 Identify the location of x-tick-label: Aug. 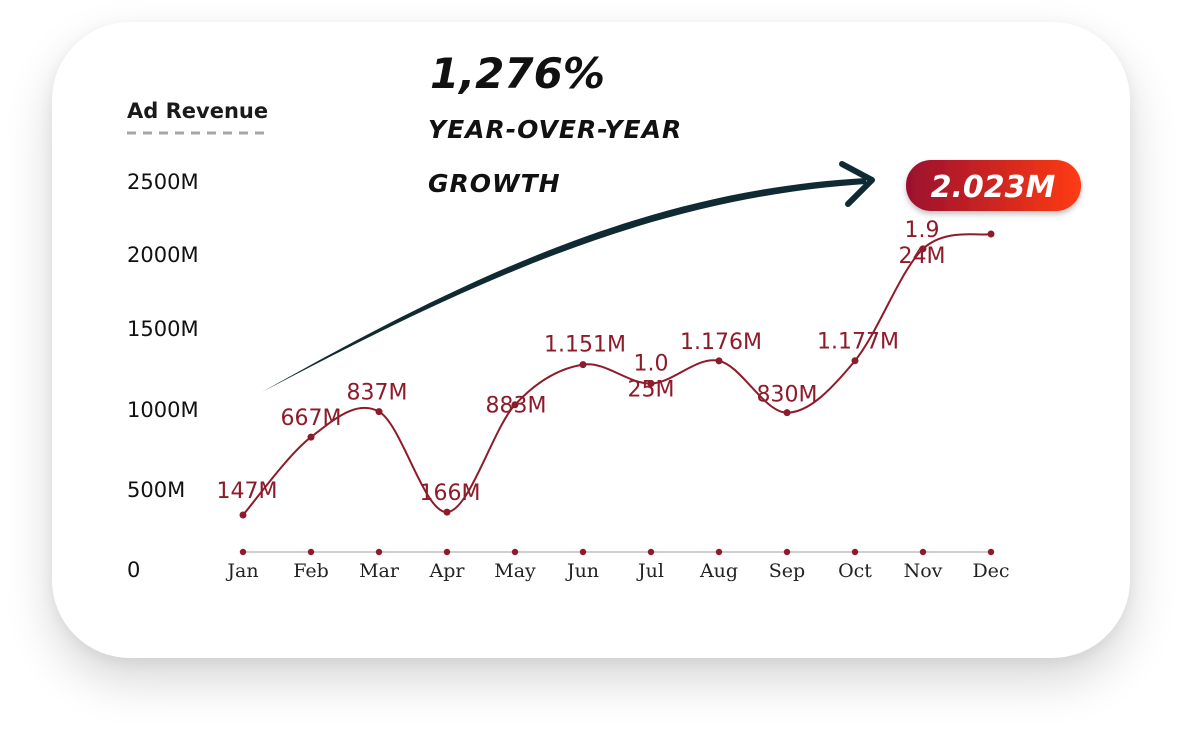
(718, 571).